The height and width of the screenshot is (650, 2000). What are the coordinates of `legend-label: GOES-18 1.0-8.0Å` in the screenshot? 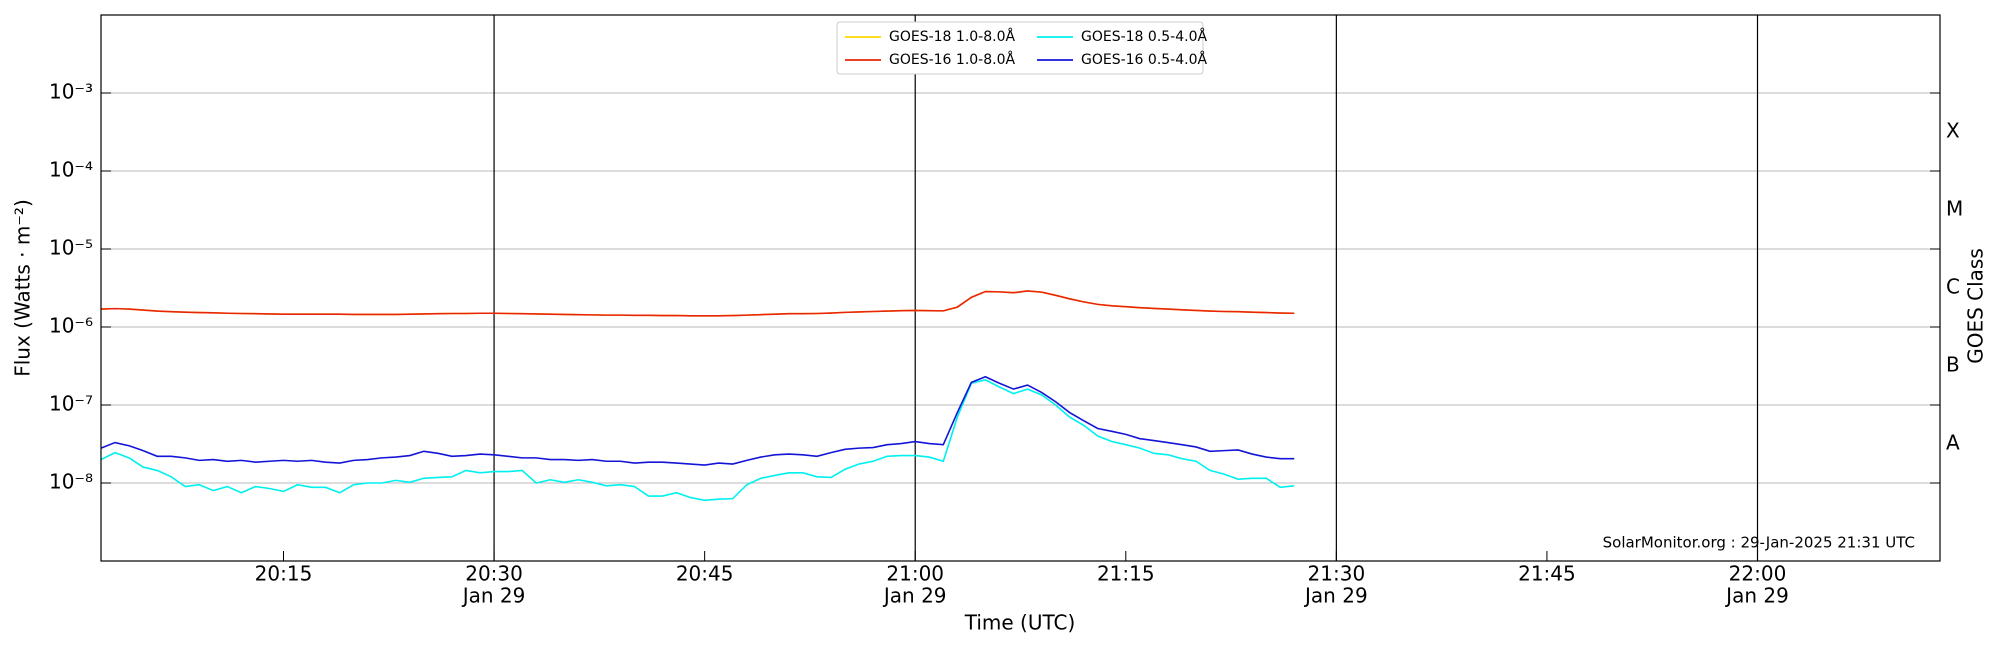 It's located at (952, 36).